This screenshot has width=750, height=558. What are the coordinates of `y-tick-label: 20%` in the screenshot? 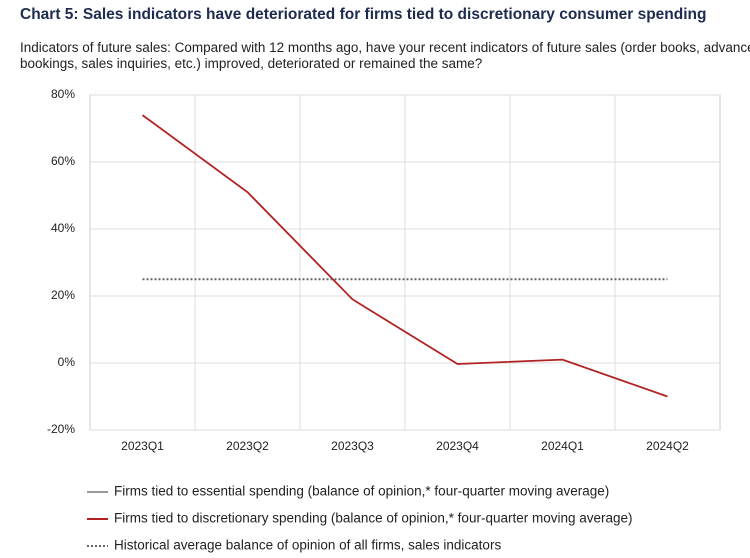 It's located at (63, 295).